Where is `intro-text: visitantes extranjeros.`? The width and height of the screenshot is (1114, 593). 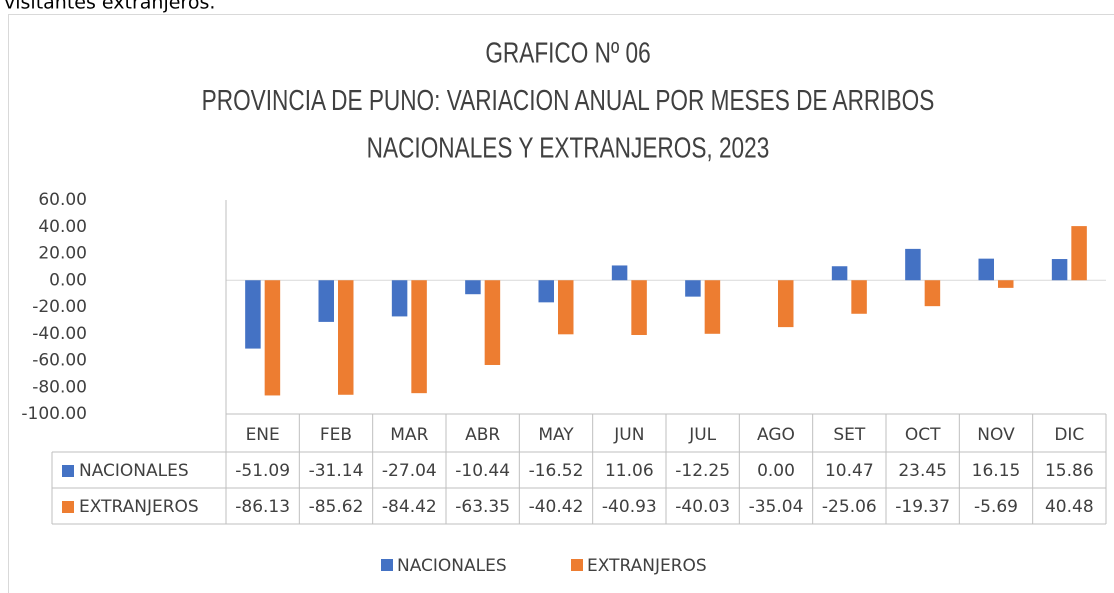 intro-text: visitantes extranjeros. is located at coordinates (109, 7).